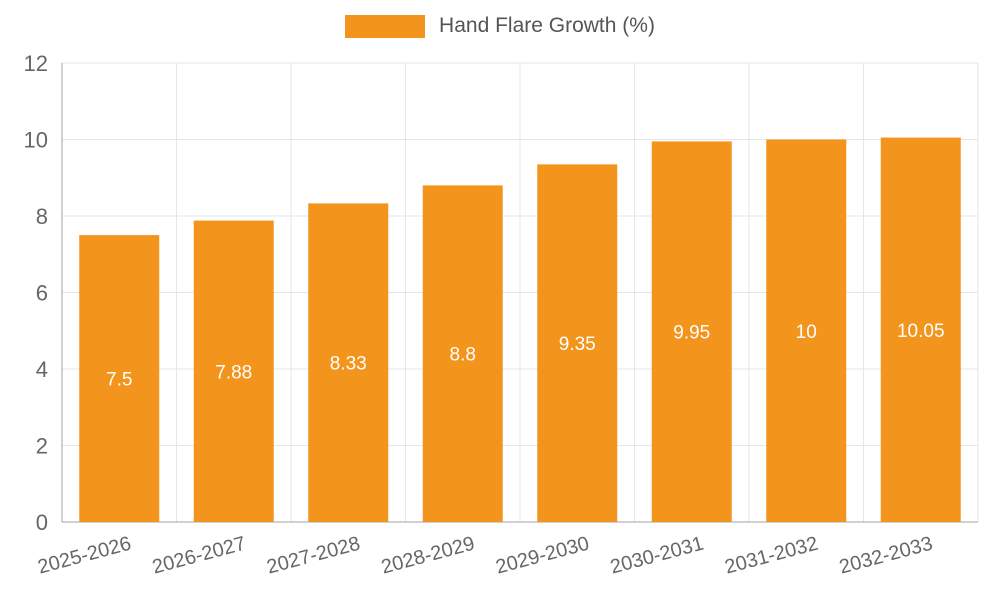  Describe the element at coordinates (84, 556) in the screenshot. I see `x-axis-category-label: 2025-2026` at that location.